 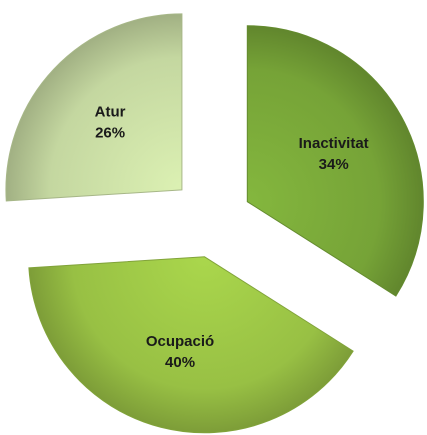 I want to click on slice-value-label: 34%, so click(x=334, y=164).